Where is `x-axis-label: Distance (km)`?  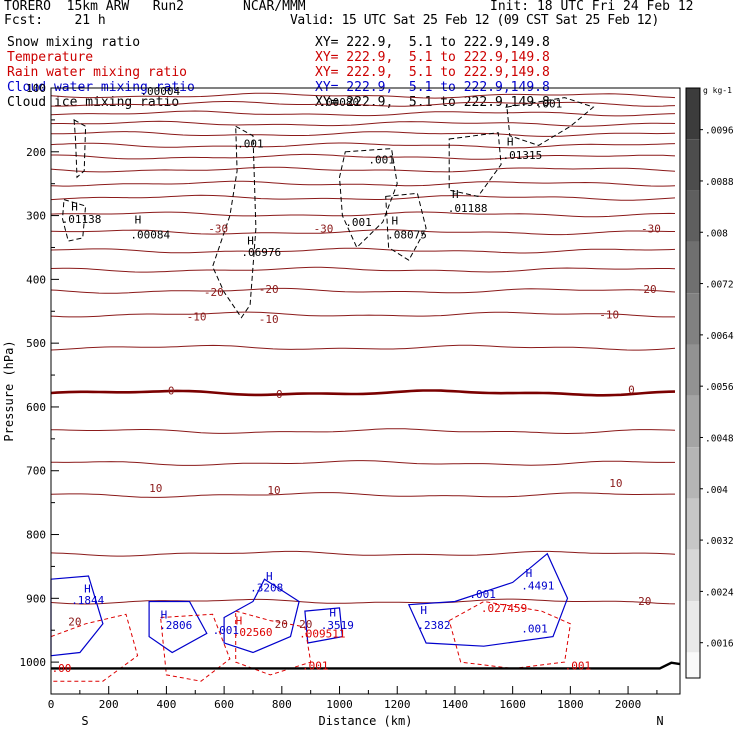
x-axis-label: Distance (km) is located at coordinates (366, 721).